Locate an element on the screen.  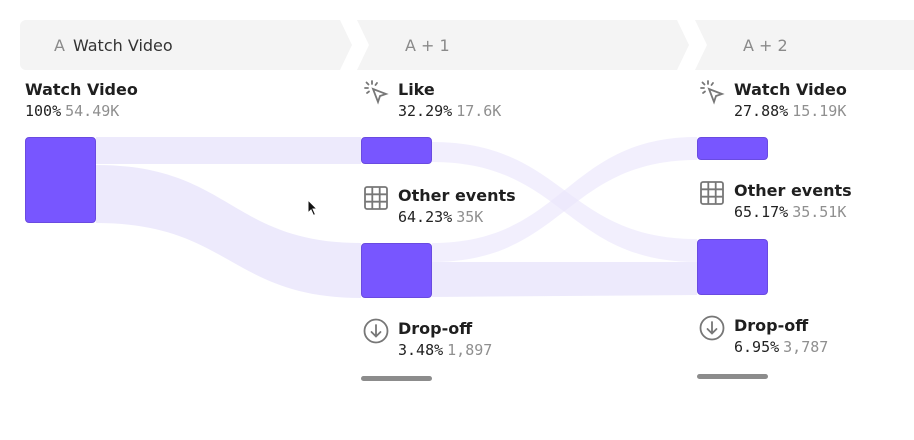
step-label: Watch Video is located at coordinates (122, 45).